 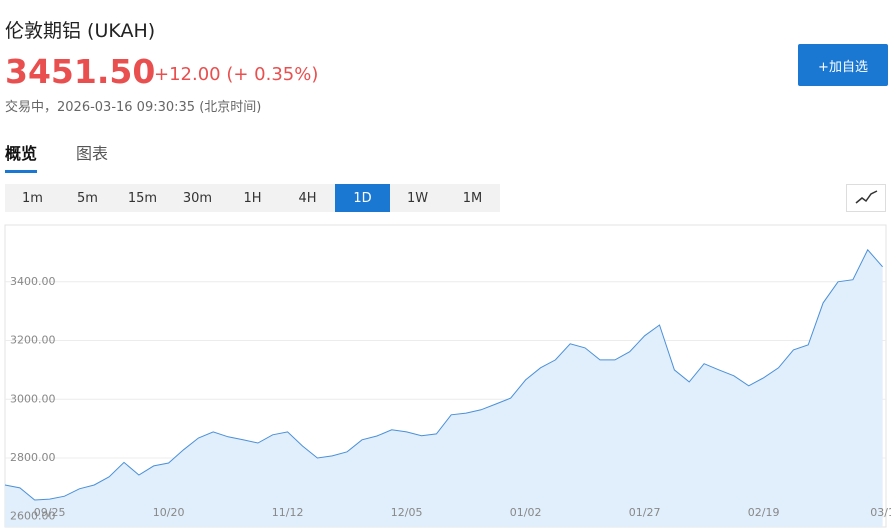 What do you see at coordinates (169, 512) in the screenshot?
I see `x-tick-label: 10/20` at bounding box center [169, 512].